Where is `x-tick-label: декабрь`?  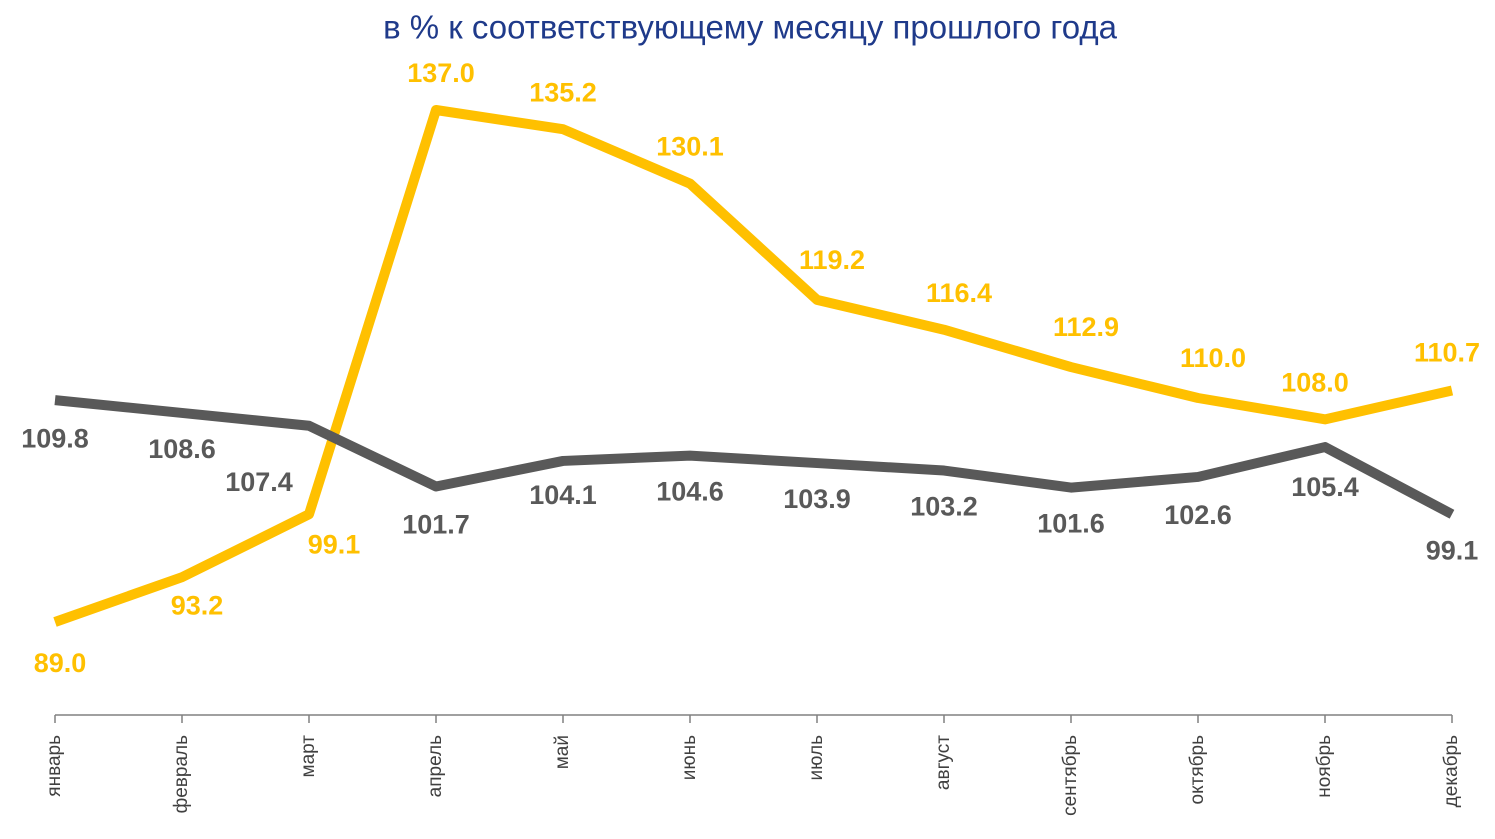 x-tick-label: декабрь is located at coordinates (1451, 771).